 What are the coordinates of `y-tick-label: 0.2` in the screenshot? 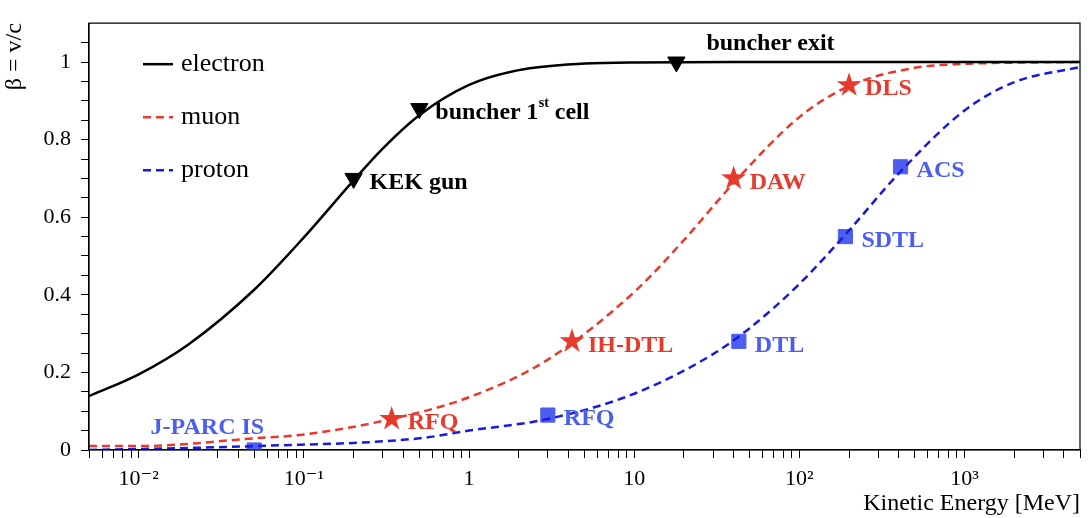 It's located at (57, 371).